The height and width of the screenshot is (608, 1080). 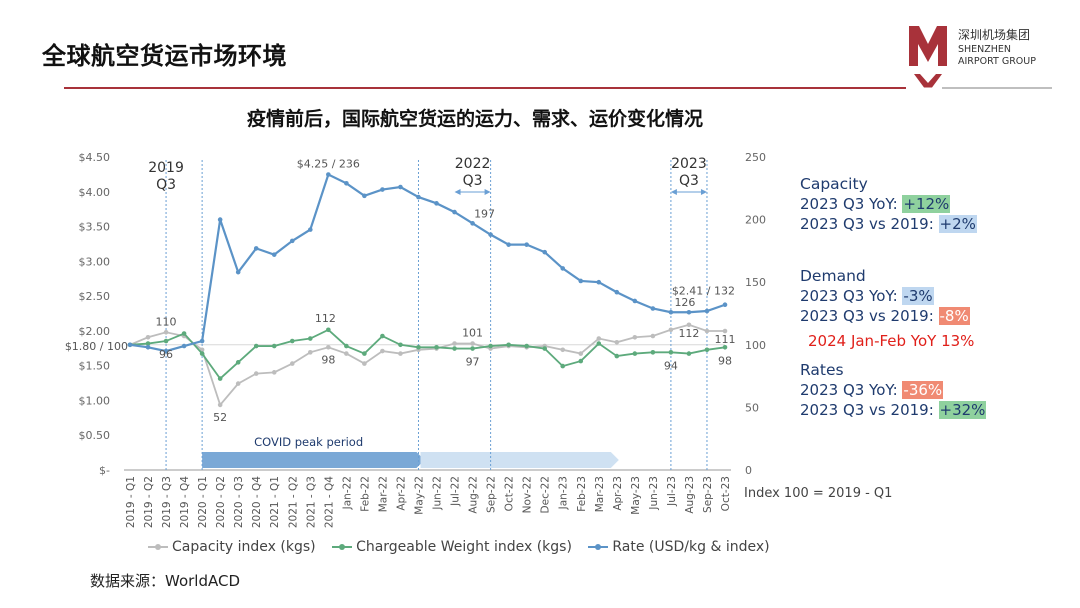 What do you see at coordinates (166, 168) in the screenshot?
I see `period-label-2019: 2019` at bounding box center [166, 168].